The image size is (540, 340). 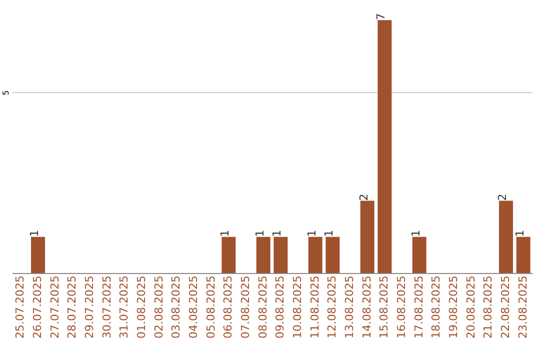 I want to click on x-tick-label: 02.08.2025, so click(x=159, y=307).